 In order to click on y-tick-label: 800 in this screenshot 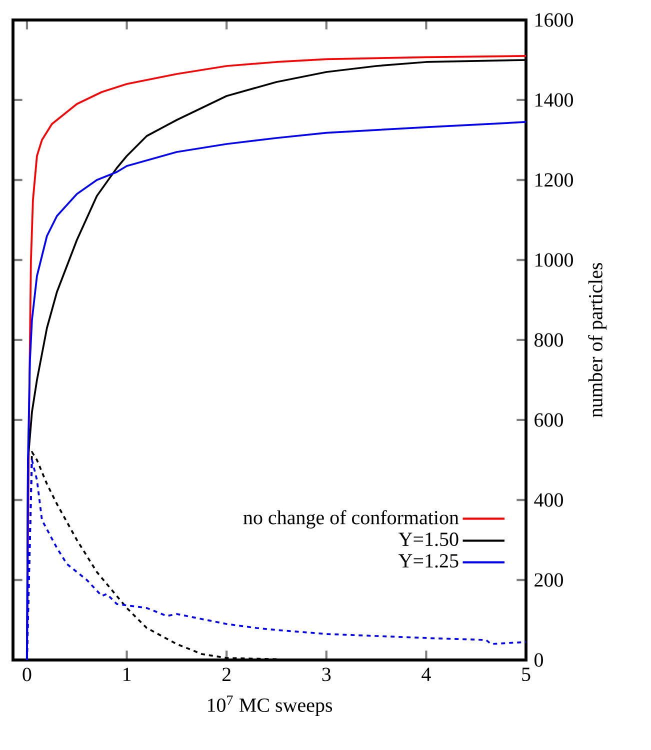, I will do `click(548, 340)`.